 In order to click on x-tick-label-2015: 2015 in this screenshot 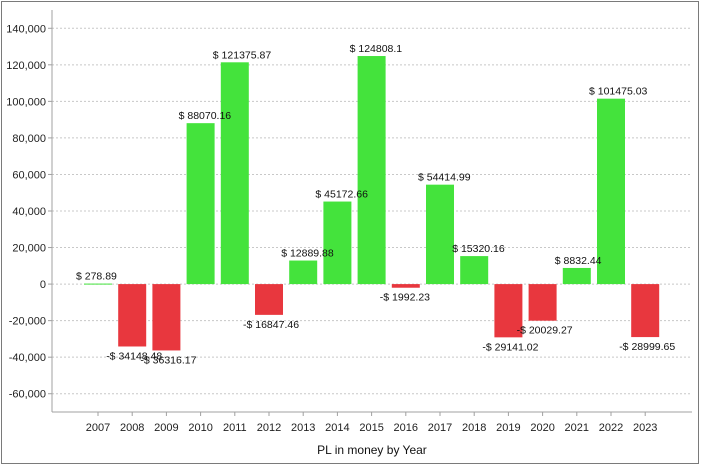, I will do `click(371, 428)`.